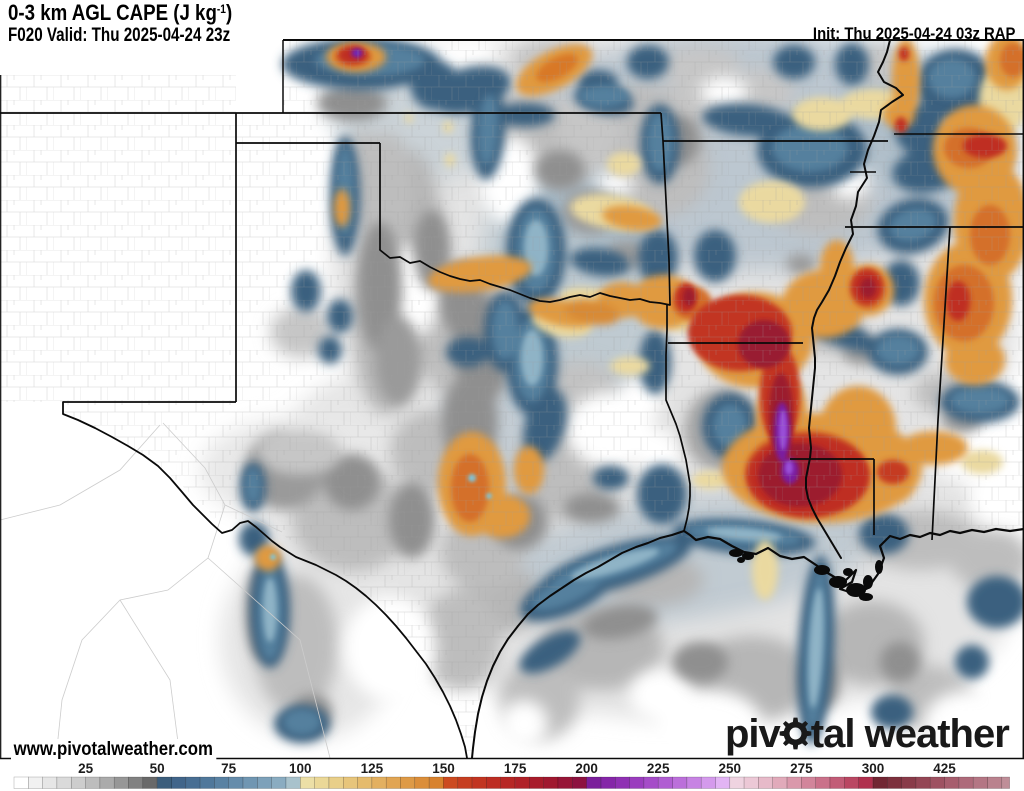 The image size is (1024, 791). I want to click on svg-text: 300, so click(873, 768).